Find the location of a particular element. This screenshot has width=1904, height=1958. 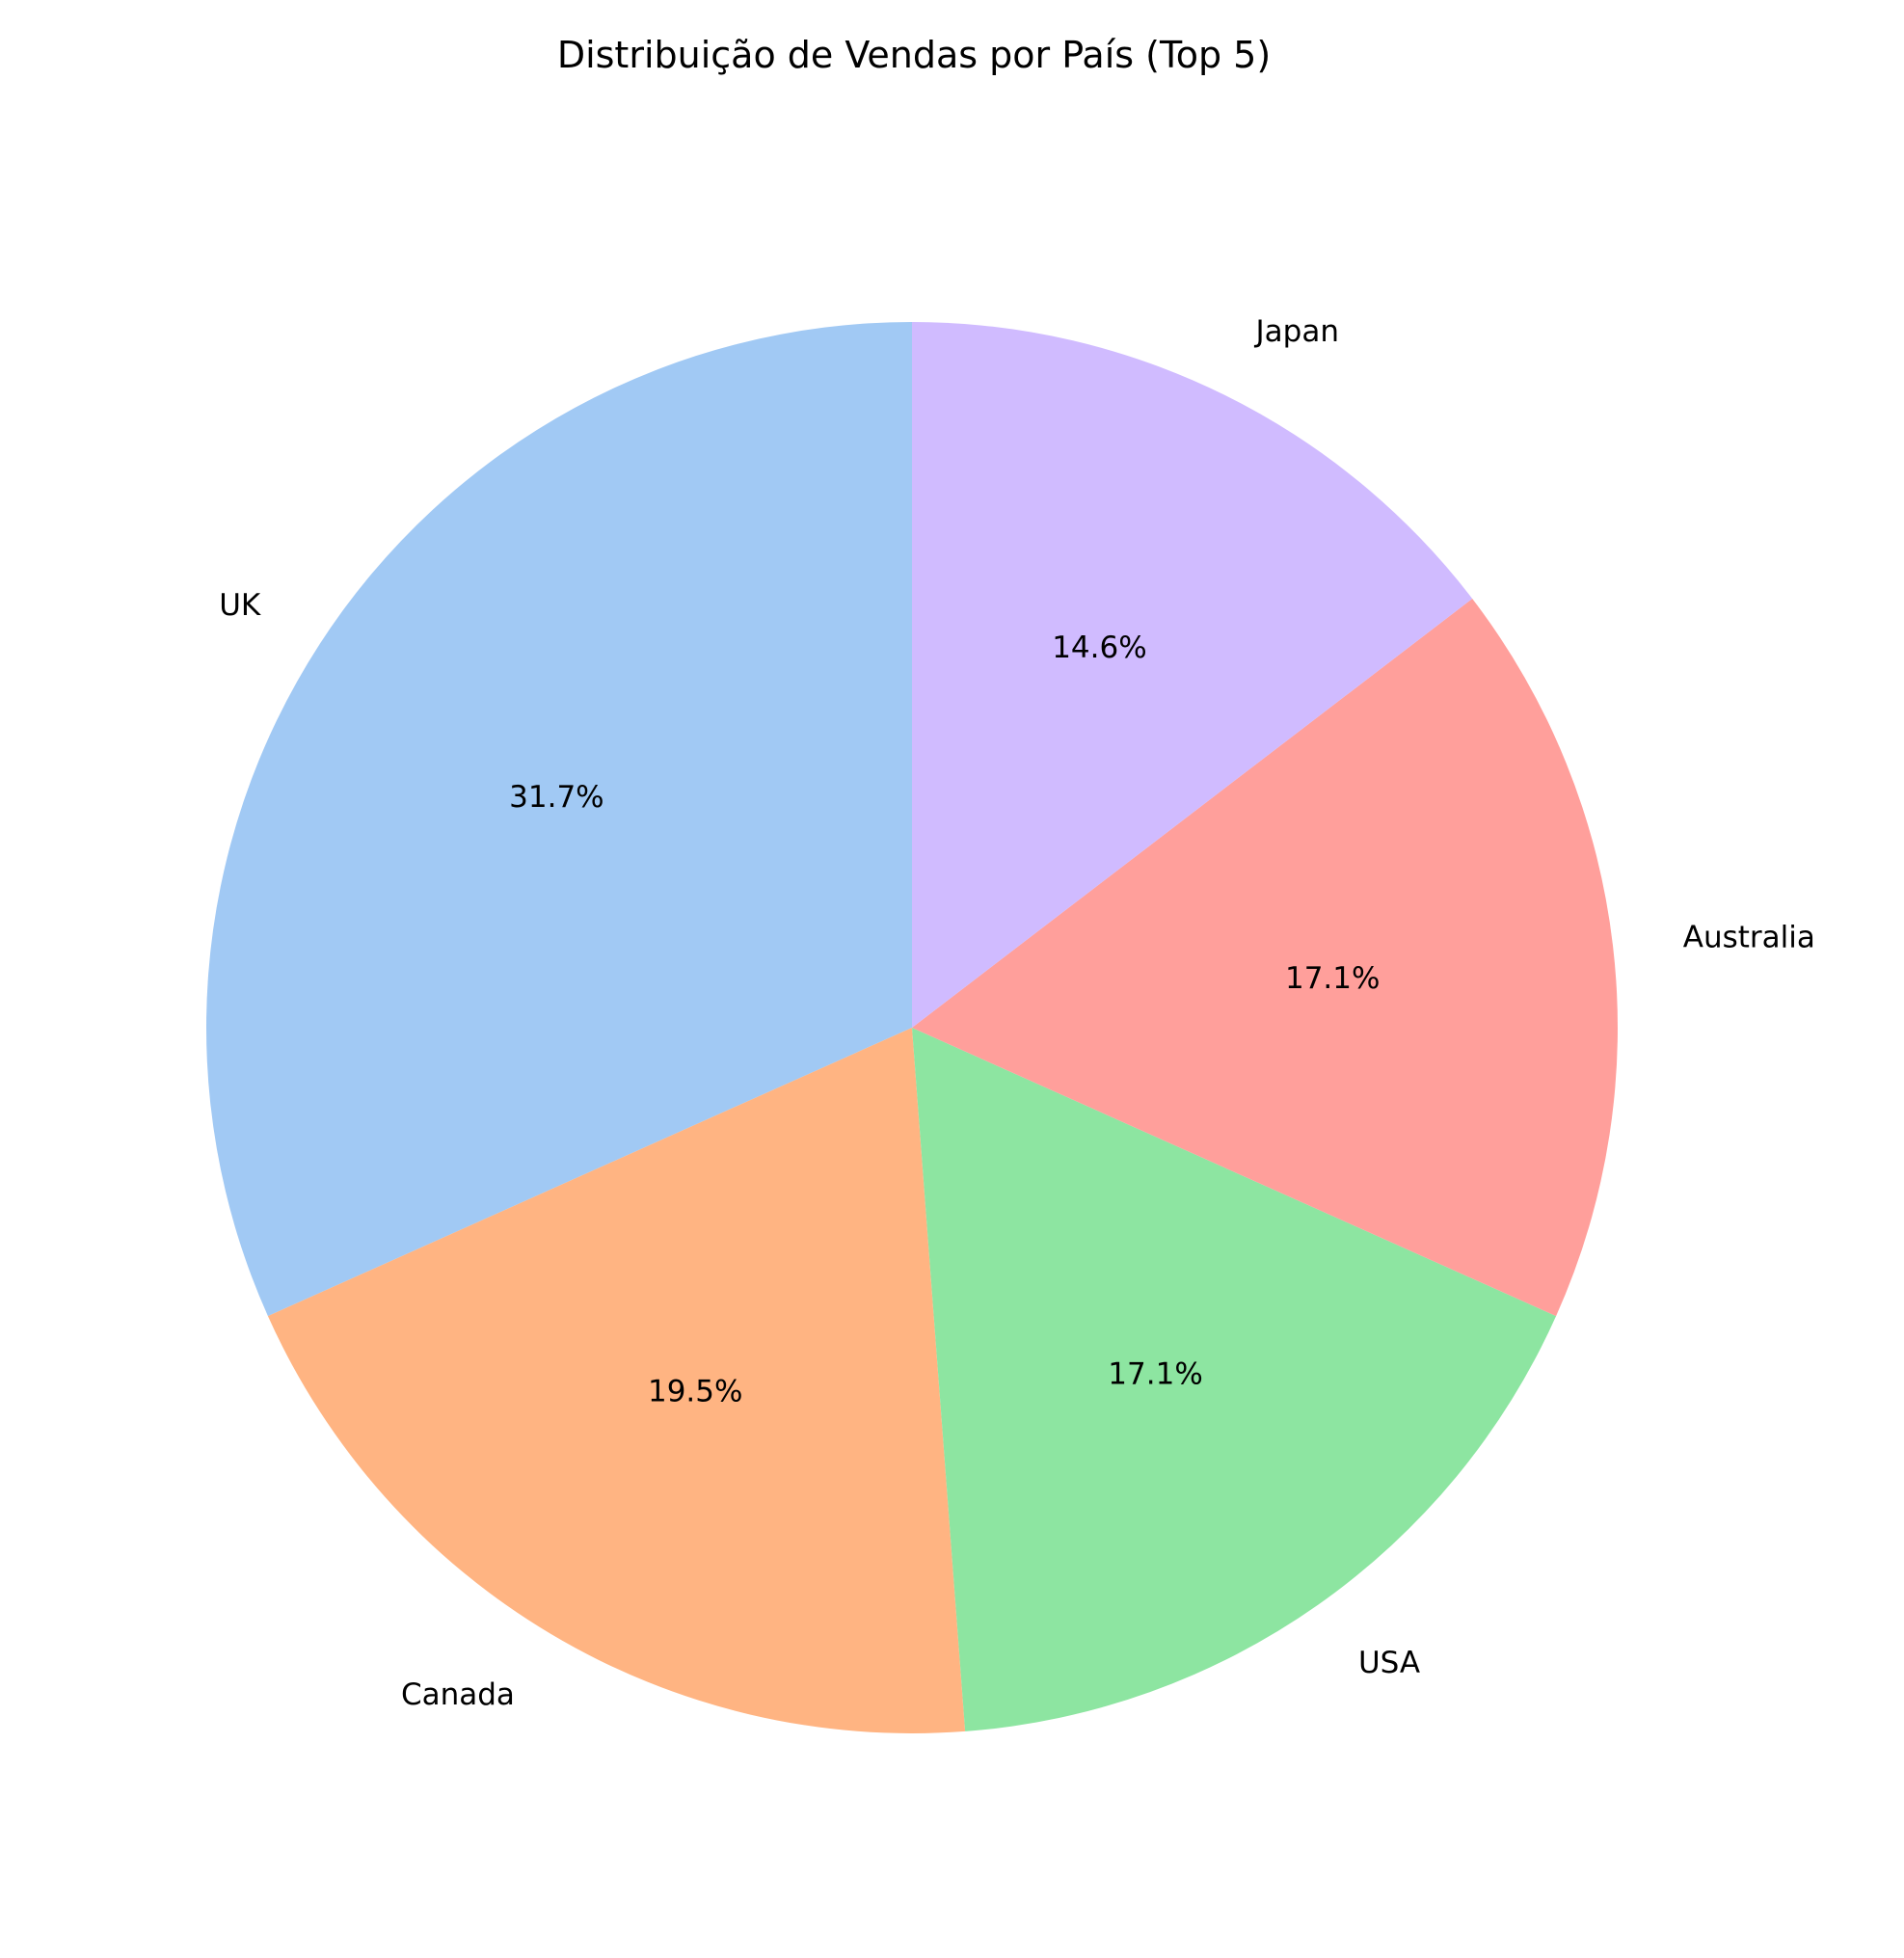

pct-label-australia: 17.1% is located at coordinates (1333, 978).